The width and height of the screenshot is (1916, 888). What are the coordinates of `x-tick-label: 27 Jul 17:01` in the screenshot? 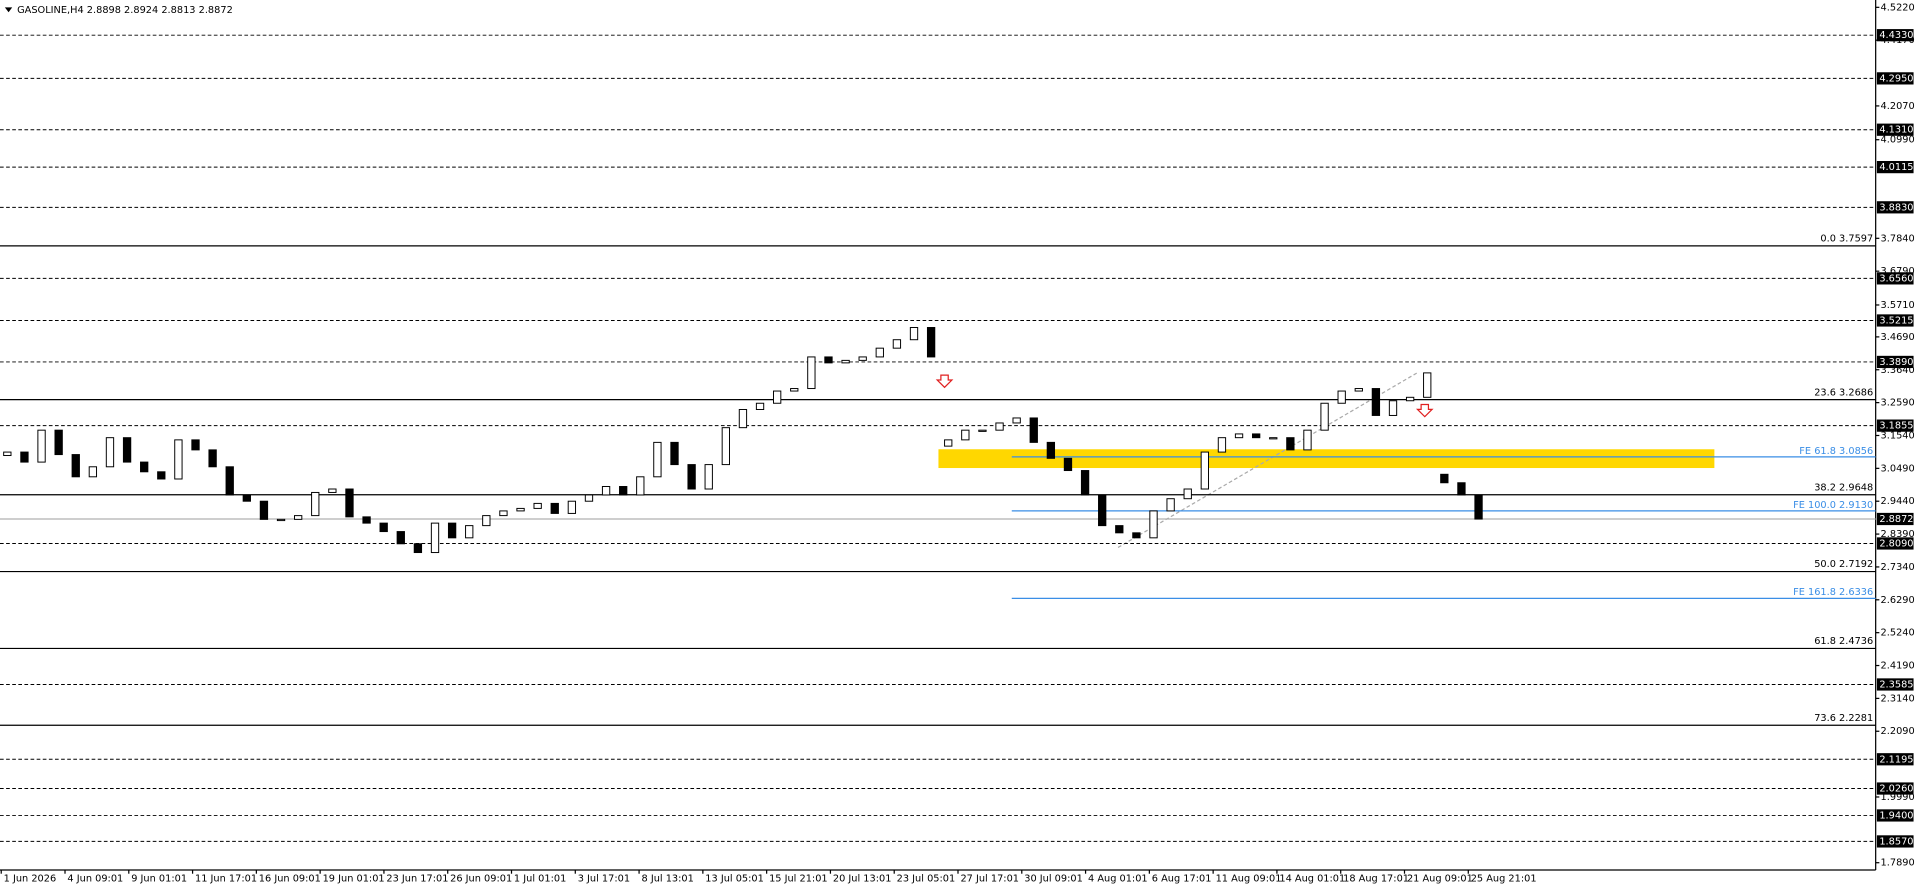 It's located at (989, 879).